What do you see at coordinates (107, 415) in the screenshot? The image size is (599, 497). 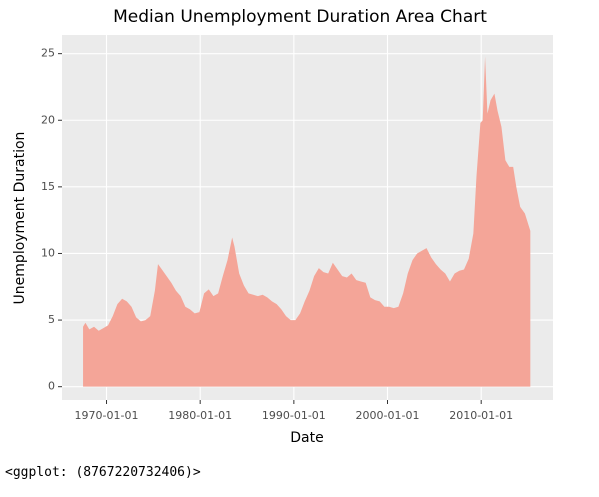 I see `x-tick-label: 1970-01-01` at bounding box center [107, 415].